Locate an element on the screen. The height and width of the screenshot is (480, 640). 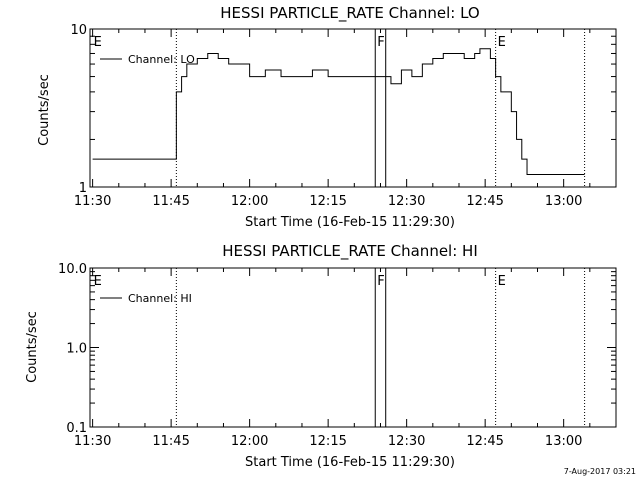
y-axis-label-hi: Counts/sec is located at coordinates (32, 347).